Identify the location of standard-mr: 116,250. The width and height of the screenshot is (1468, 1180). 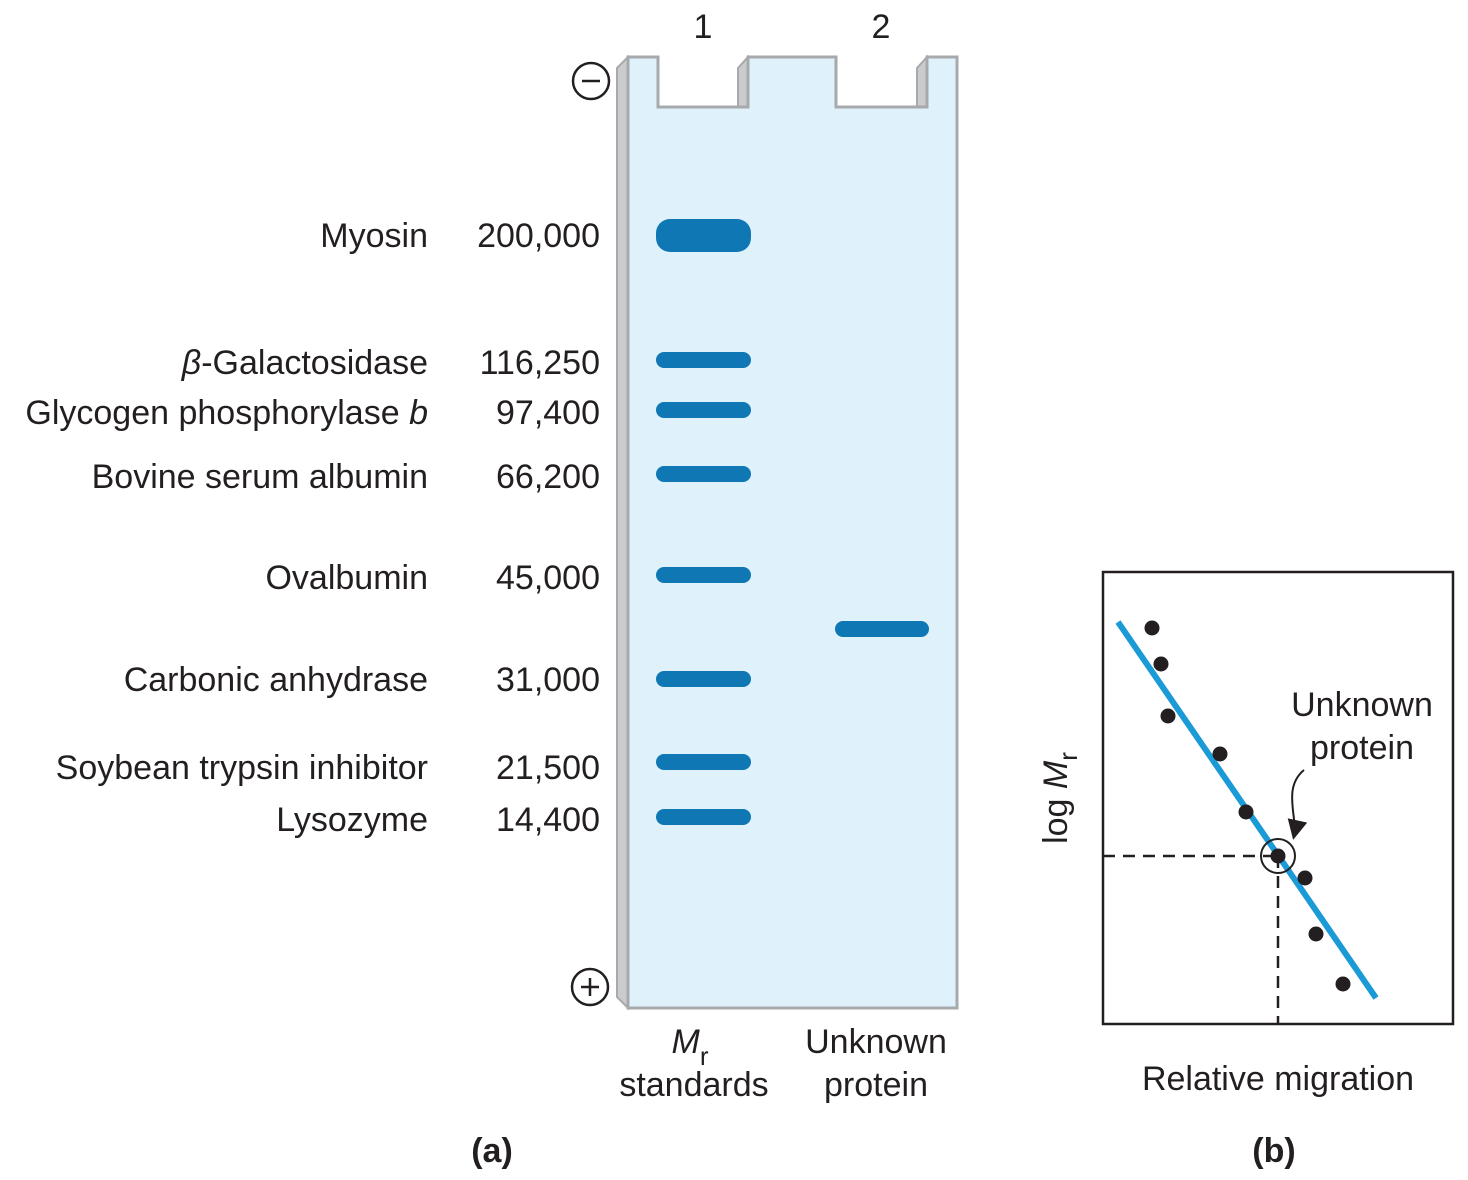
(540, 363).